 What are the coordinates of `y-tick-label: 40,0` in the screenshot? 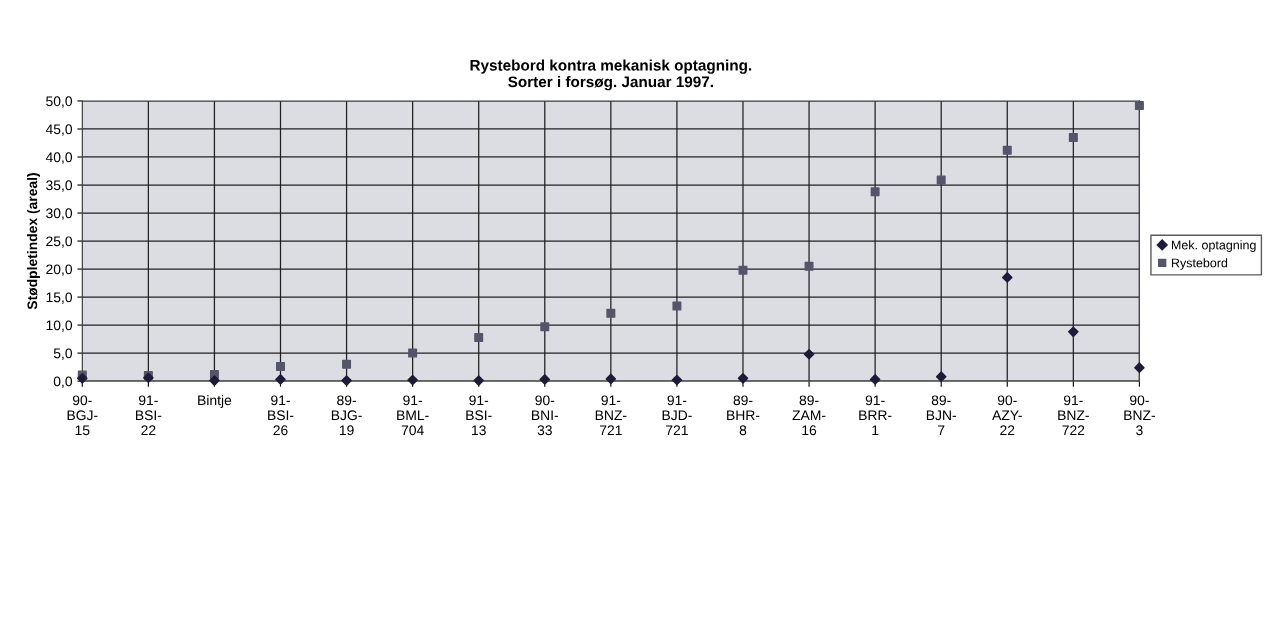 It's located at (59, 158).